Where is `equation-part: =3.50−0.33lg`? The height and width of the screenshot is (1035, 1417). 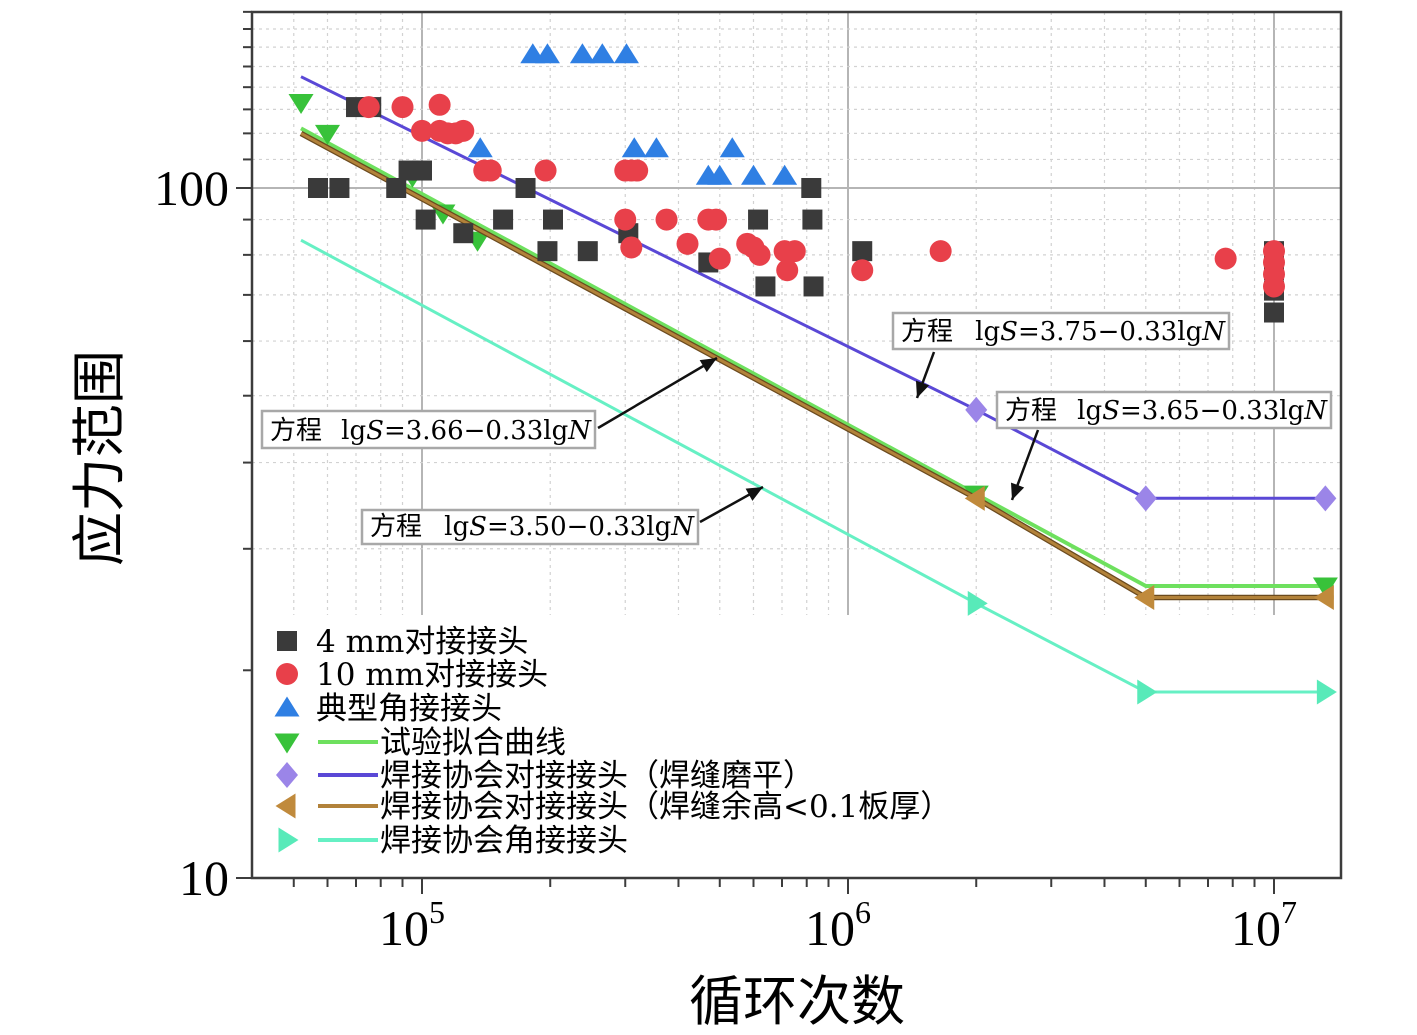
equation-part: =3.50−0.33lg is located at coordinates (579, 527).